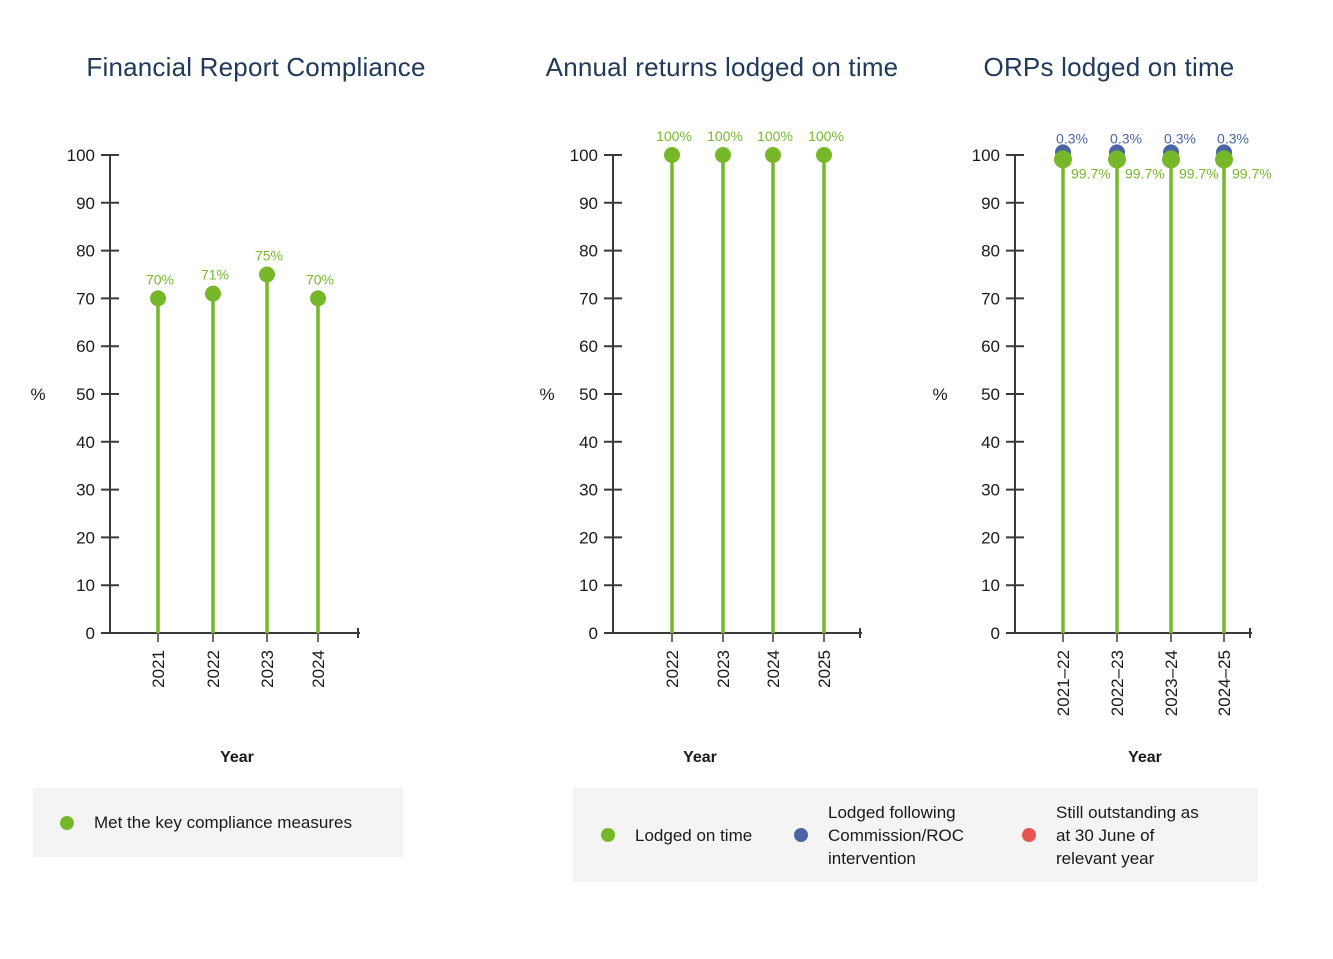 The height and width of the screenshot is (959, 1333). I want to click on legend-financial-report-compliance: Met the key compliance measures, so click(218, 822).